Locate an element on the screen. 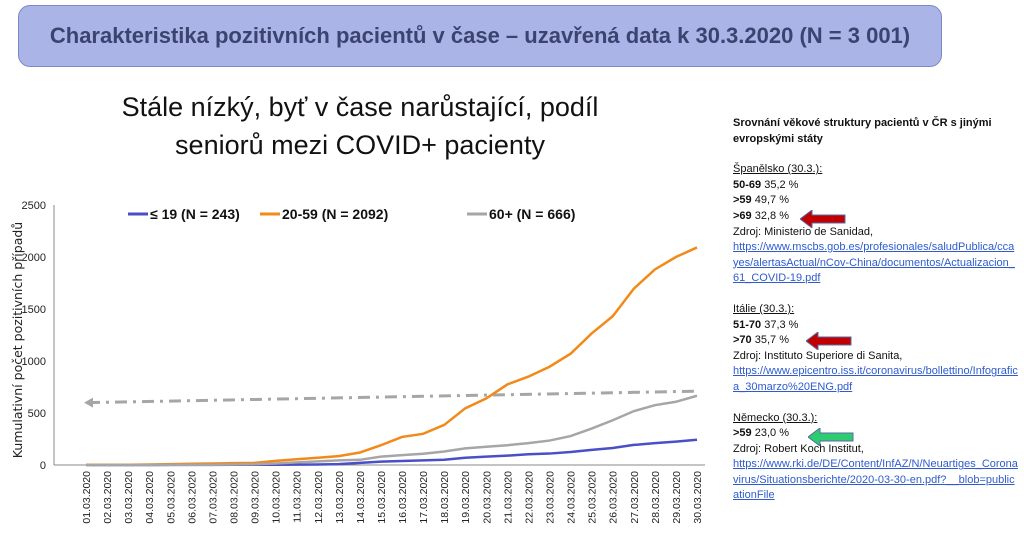 This screenshot has width=1024, height=541. x-tick-label: 02.03.2020 is located at coordinates (108, 497).